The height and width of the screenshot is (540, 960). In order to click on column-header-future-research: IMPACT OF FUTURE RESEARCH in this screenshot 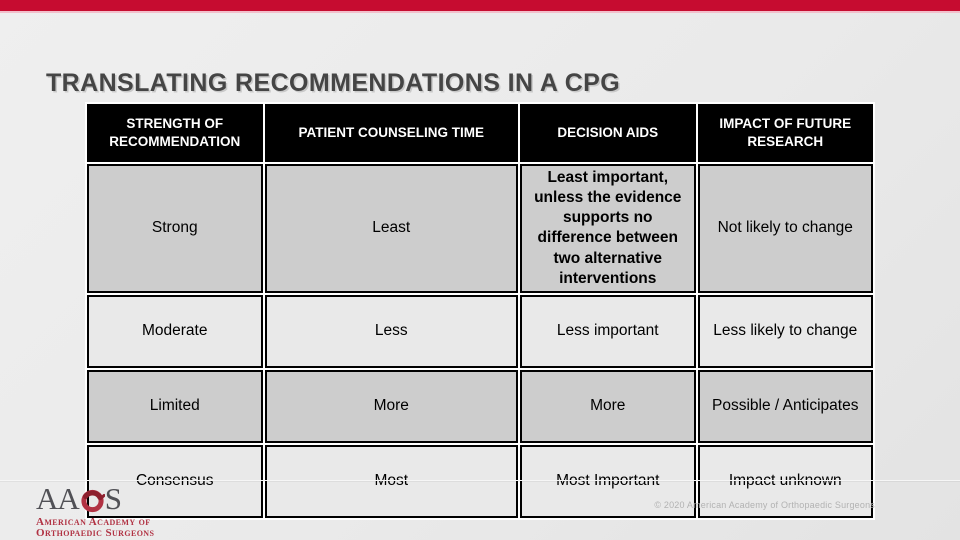, I will do `click(785, 133)`.